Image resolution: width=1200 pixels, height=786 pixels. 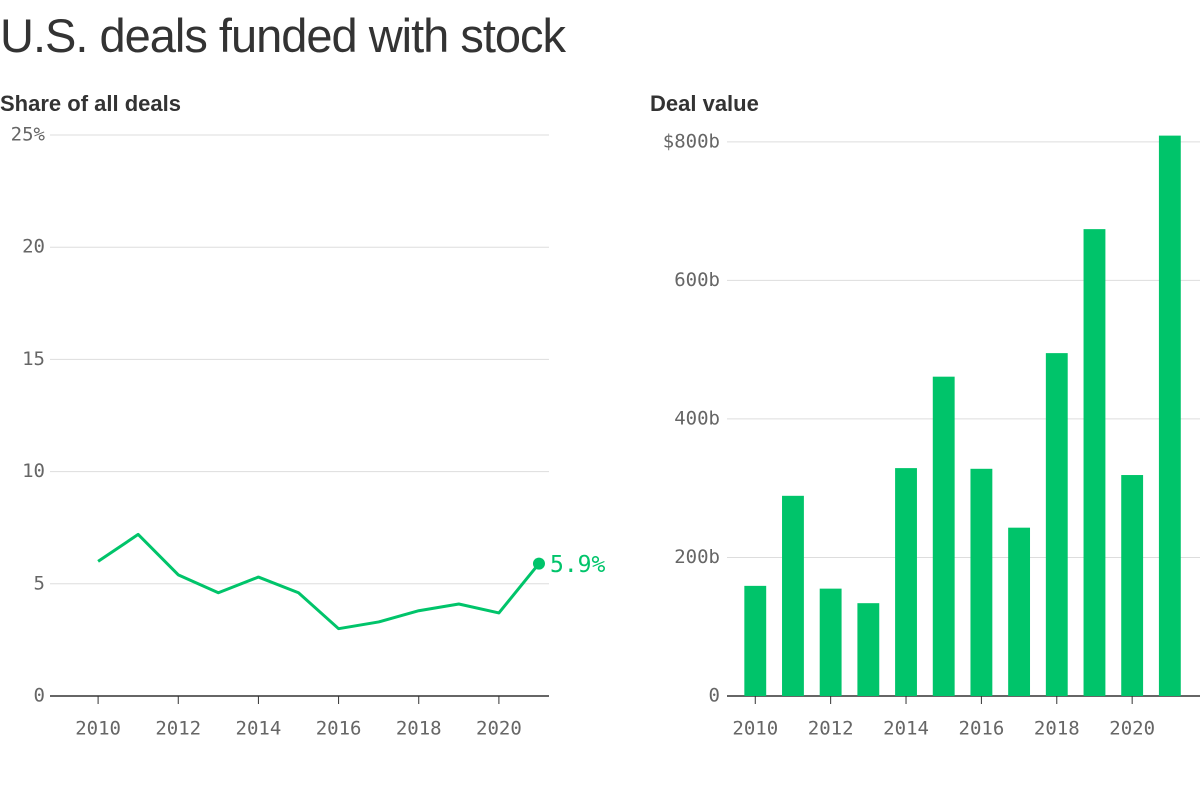 What do you see at coordinates (578, 565) in the screenshot?
I see `value-label: 5.9%` at bounding box center [578, 565].